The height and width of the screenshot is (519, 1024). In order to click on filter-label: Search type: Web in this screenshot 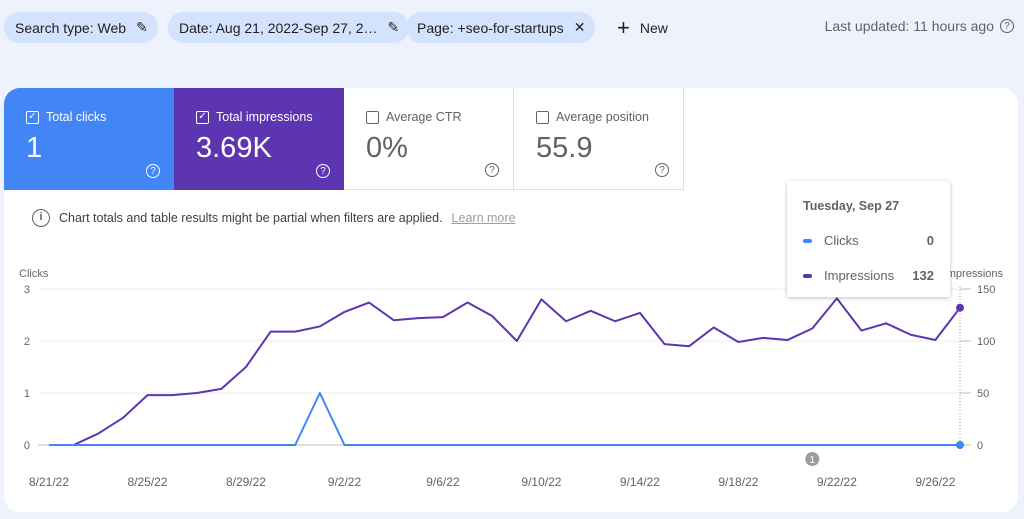, I will do `click(71, 27)`.